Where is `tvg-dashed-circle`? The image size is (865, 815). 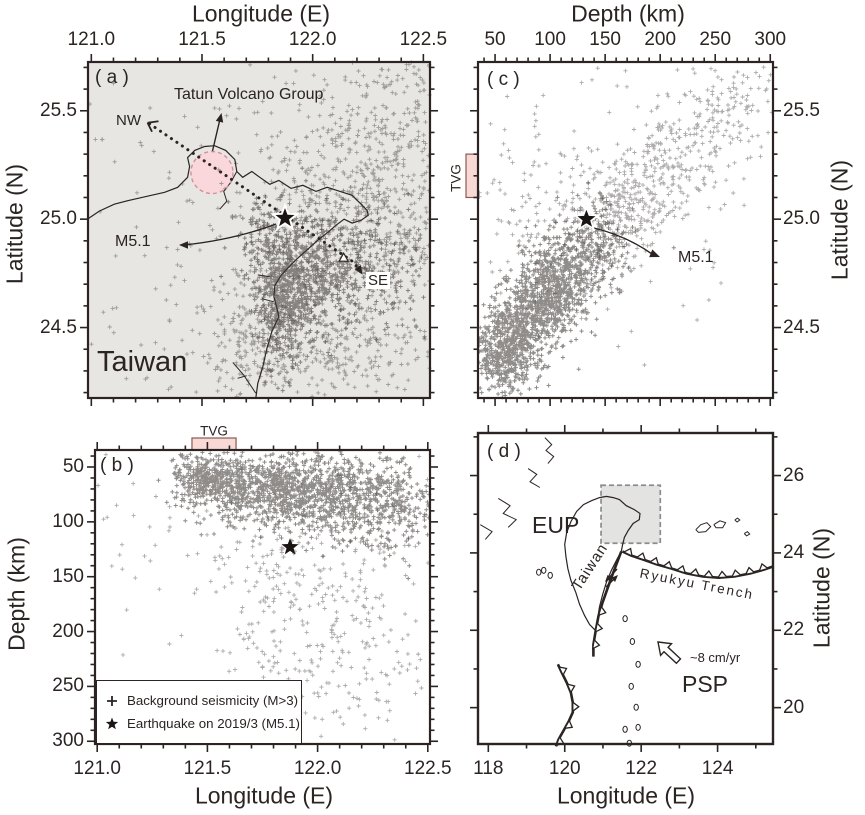
tvg-dashed-circle is located at coordinates (212, 172).